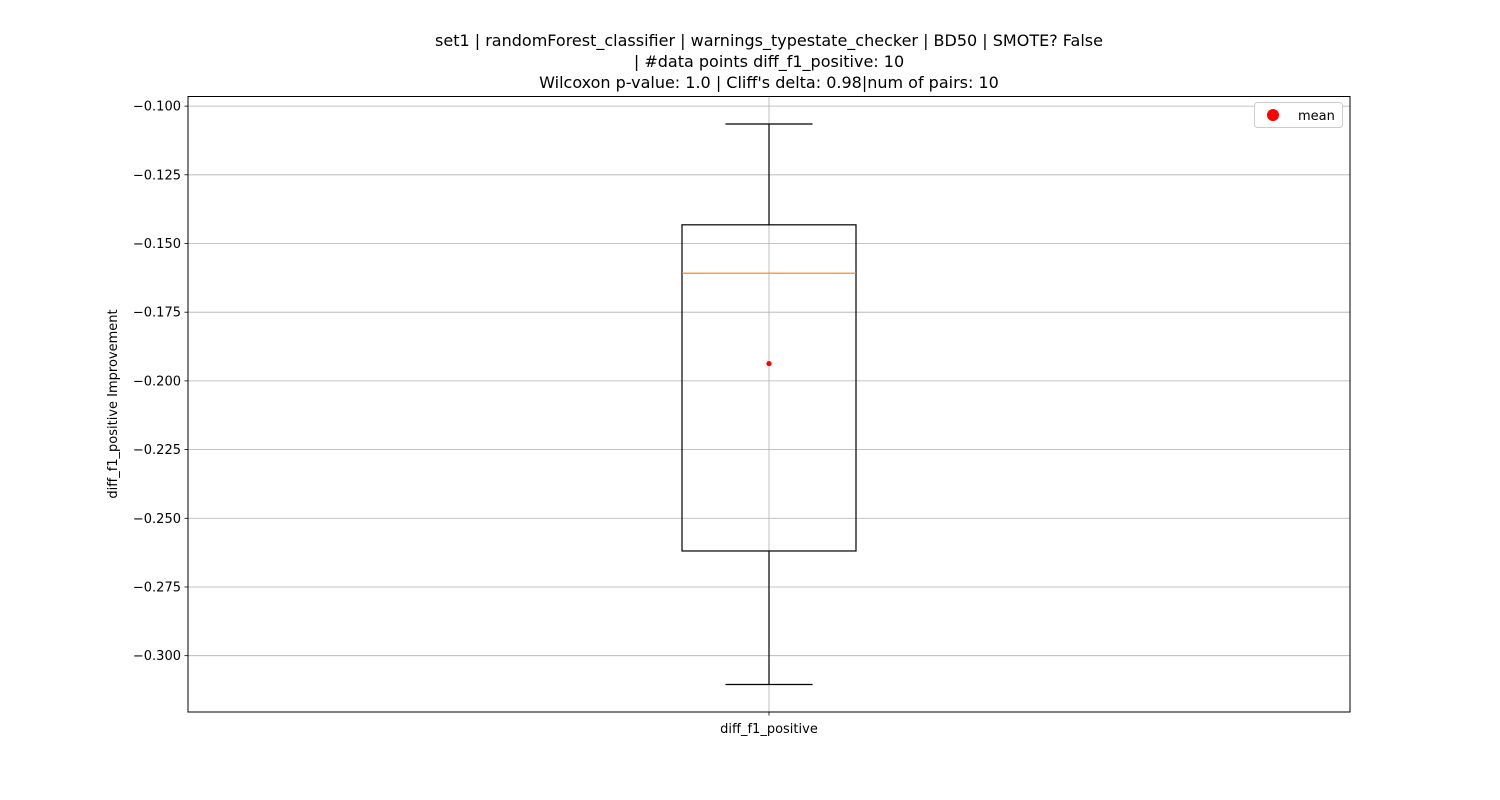 This screenshot has width=1500, height=800. I want to click on interquartile-box, so click(769, 388).